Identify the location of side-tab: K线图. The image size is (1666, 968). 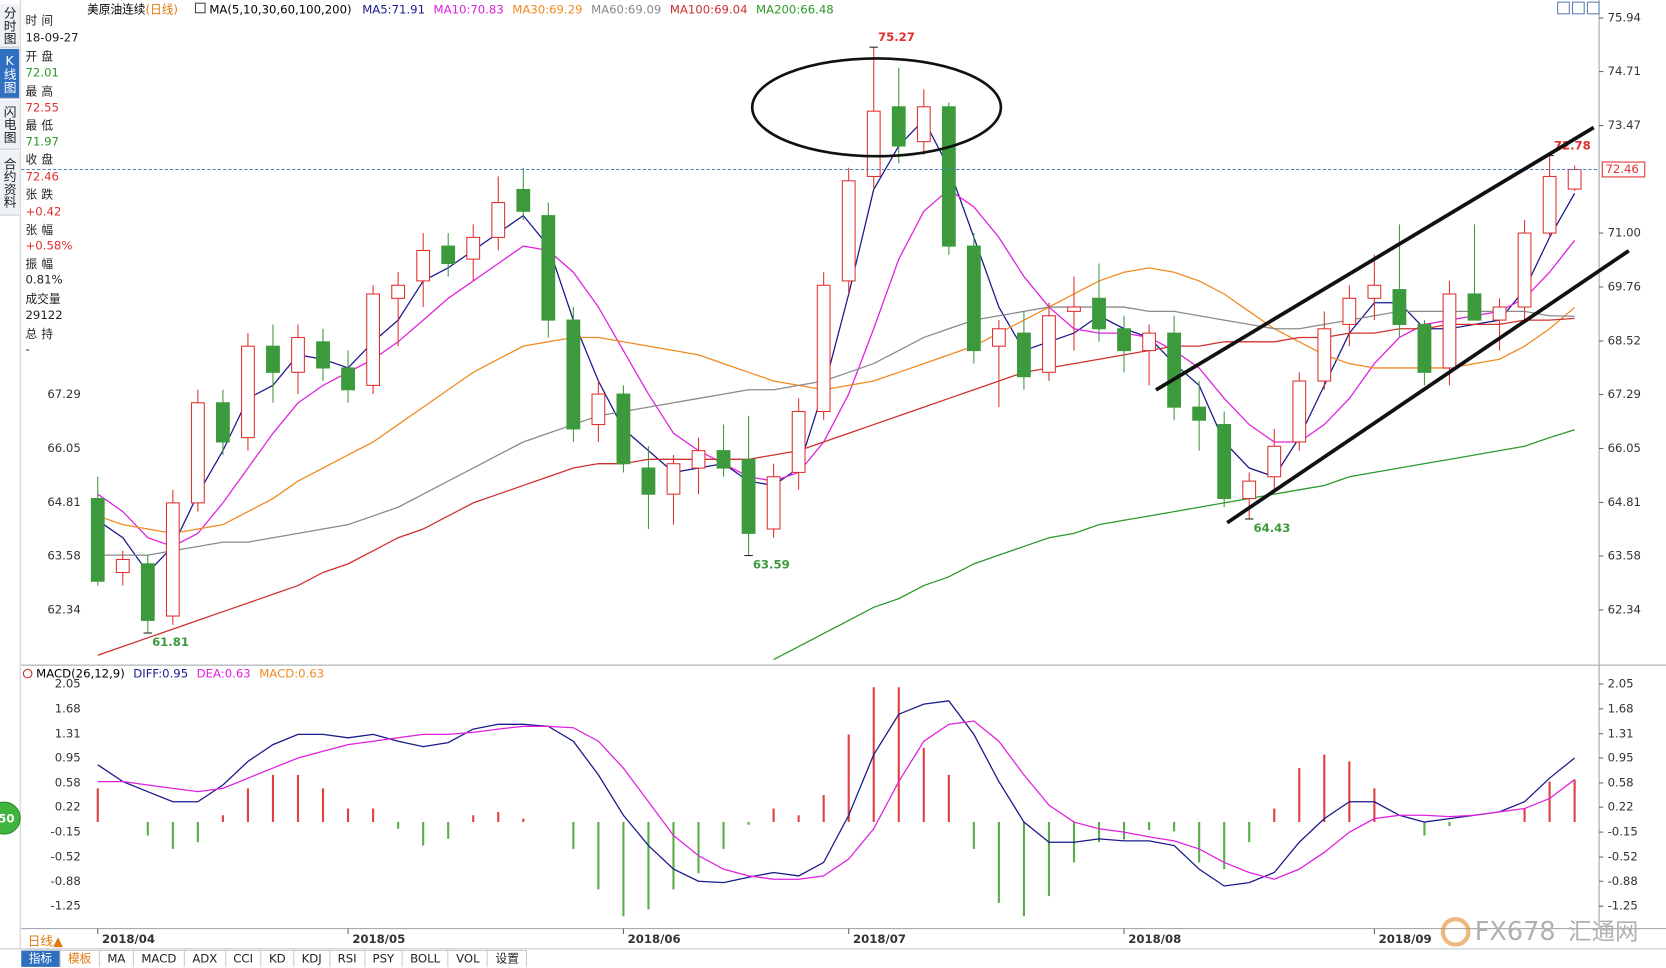
(10, 73).